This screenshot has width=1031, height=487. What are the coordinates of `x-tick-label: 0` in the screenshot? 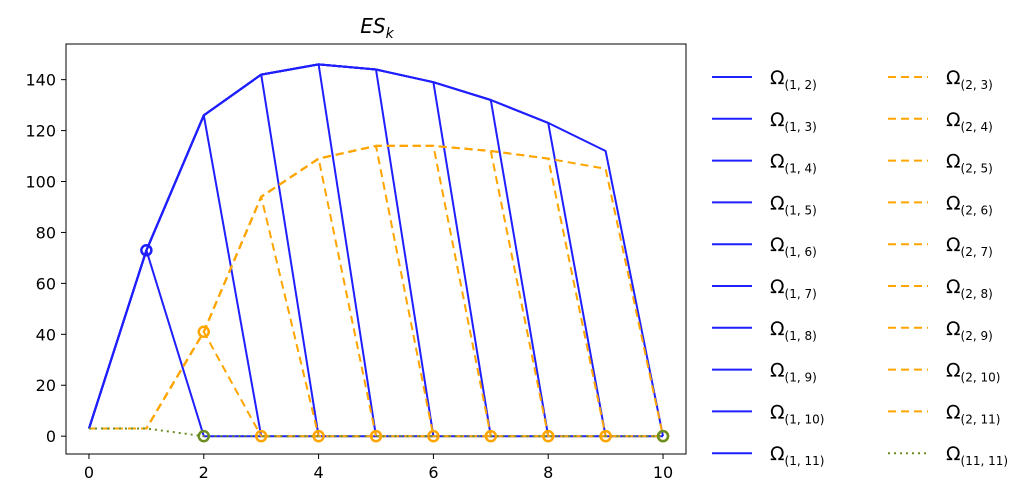 It's located at (89, 472).